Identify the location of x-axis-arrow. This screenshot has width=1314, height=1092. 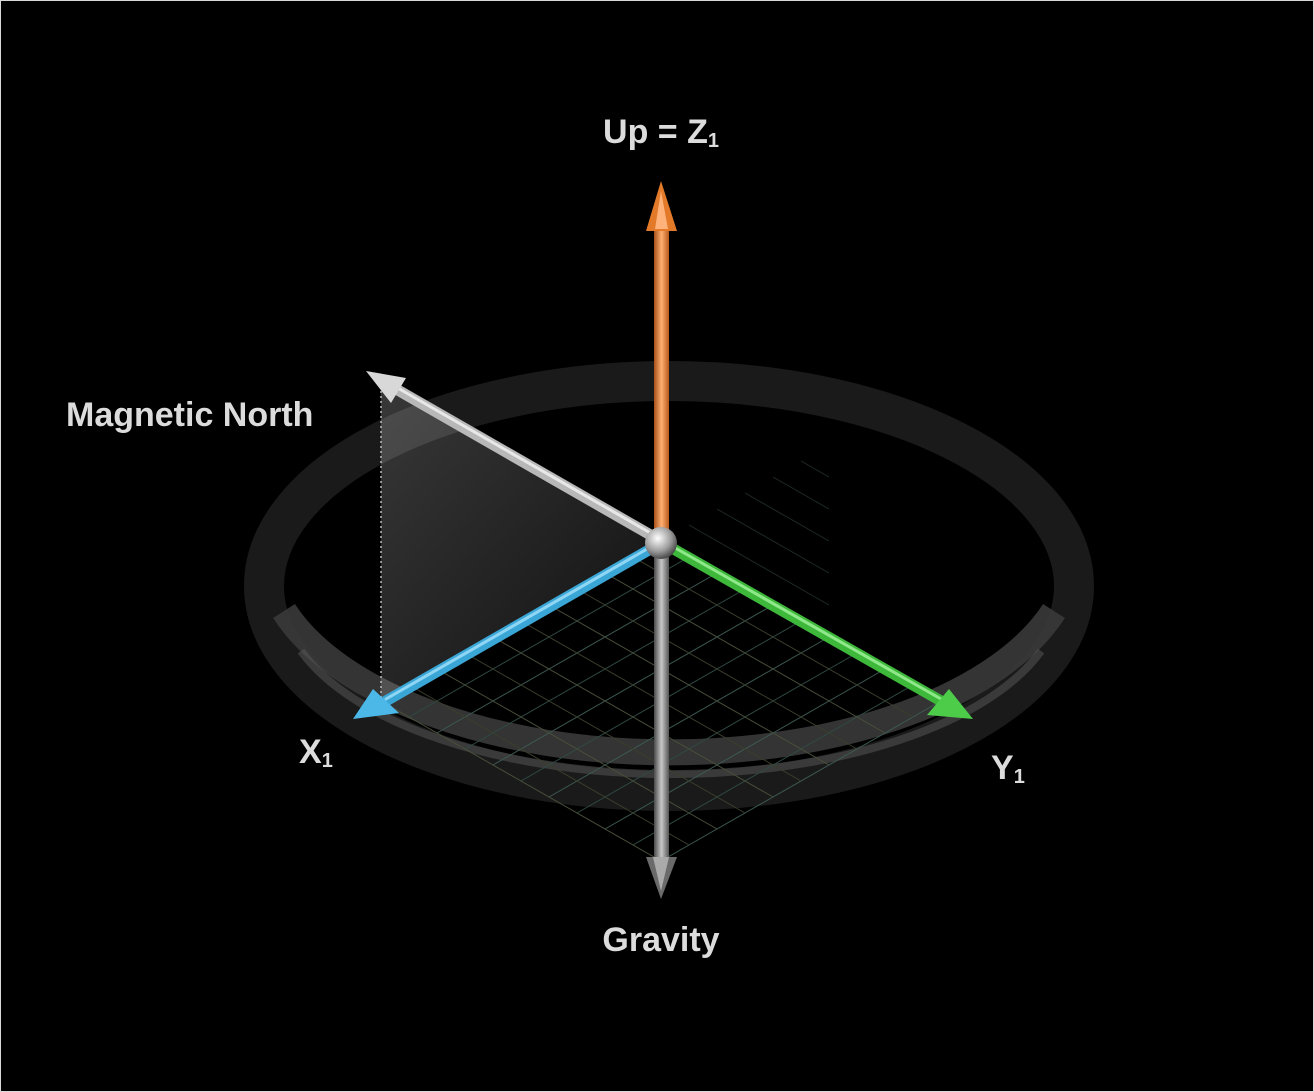
(510, 628).